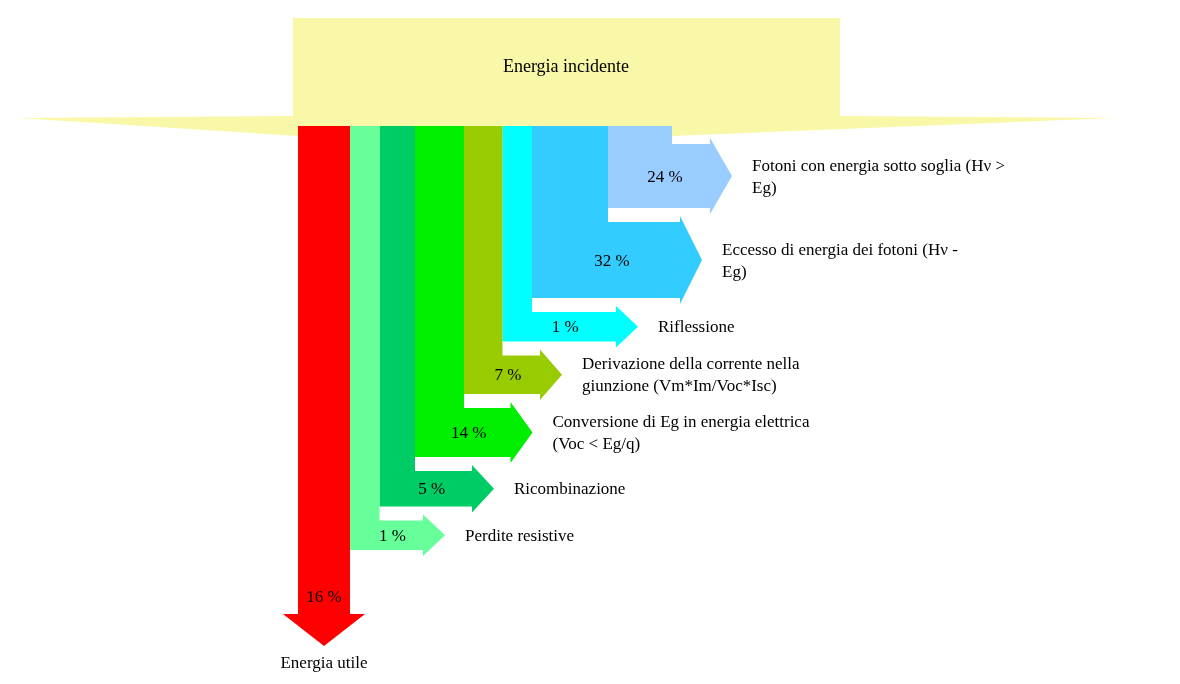  What do you see at coordinates (683, 432) in the screenshot?
I see `category-label: Conversione di Eg in energia elettrica (Voc < Eg/q)` at bounding box center [683, 432].